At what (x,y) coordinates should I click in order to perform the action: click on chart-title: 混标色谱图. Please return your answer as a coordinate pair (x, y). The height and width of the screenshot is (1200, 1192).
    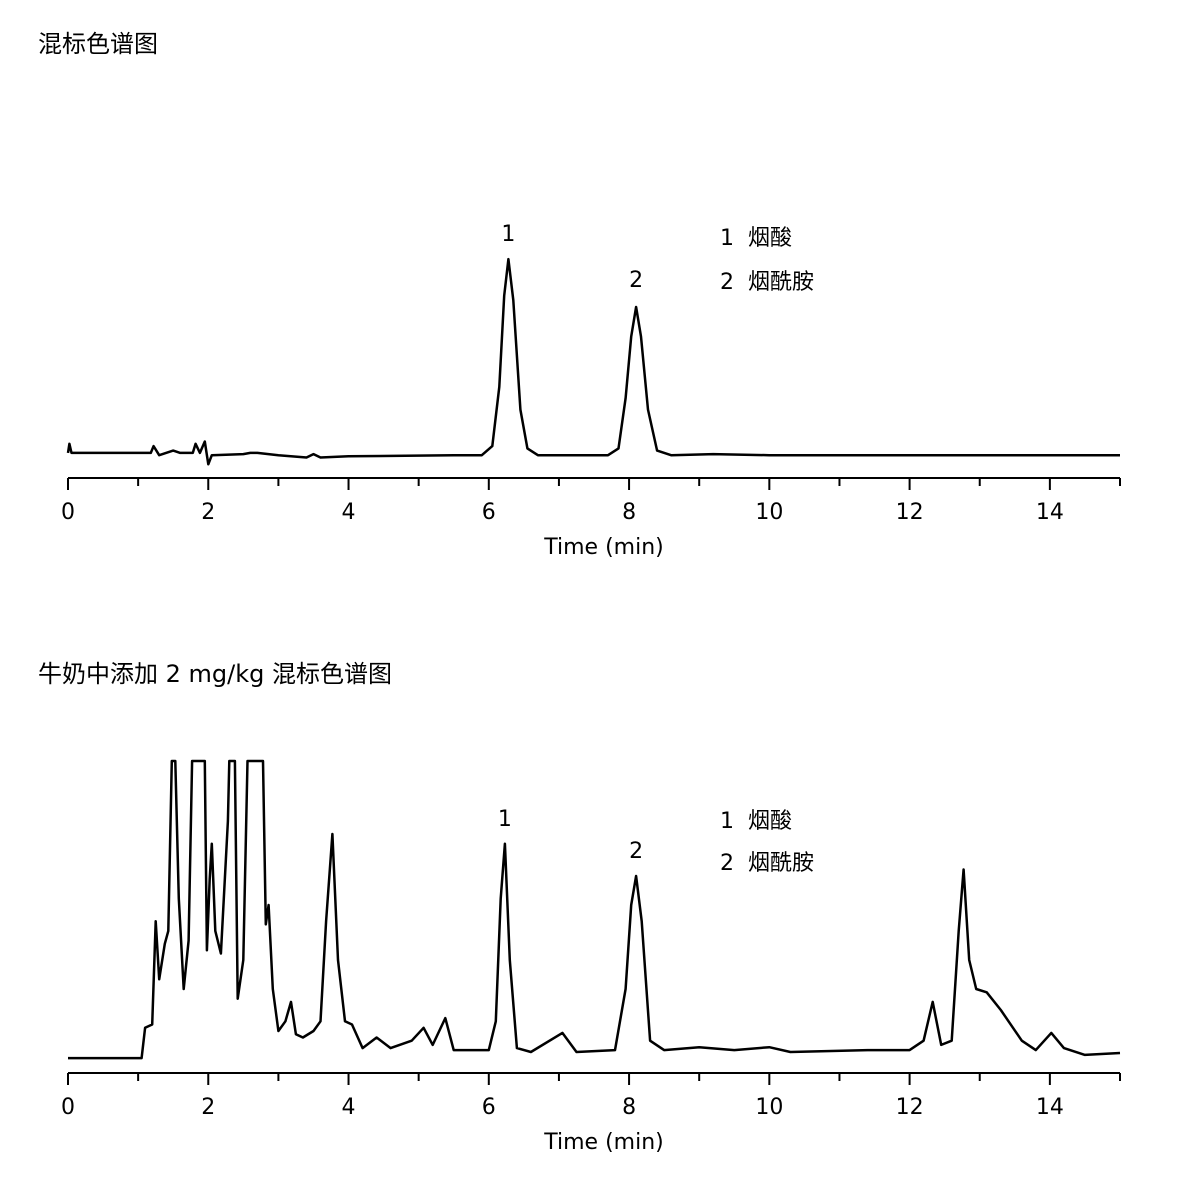
    Looking at the image, I should click on (98, 44).